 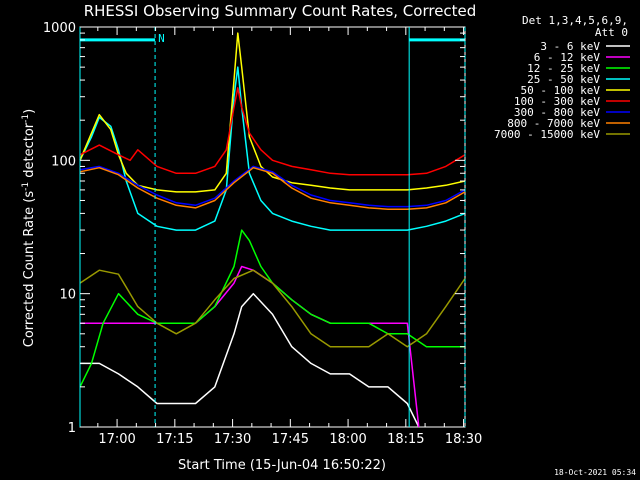 I want to click on legend-entry-label: 3 - 6 keV, so click(x=570, y=46).